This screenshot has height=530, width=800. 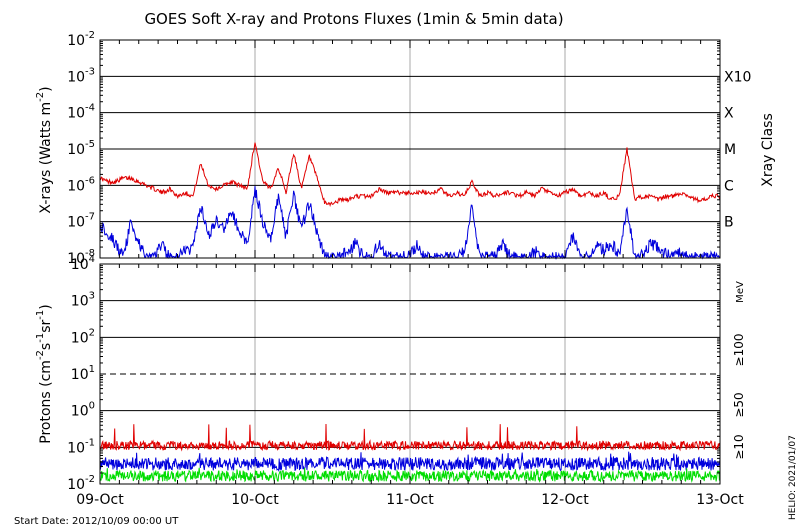 What do you see at coordinates (768, 150) in the screenshot?
I see `xray-class-axis-label: Xray Class` at bounding box center [768, 150].